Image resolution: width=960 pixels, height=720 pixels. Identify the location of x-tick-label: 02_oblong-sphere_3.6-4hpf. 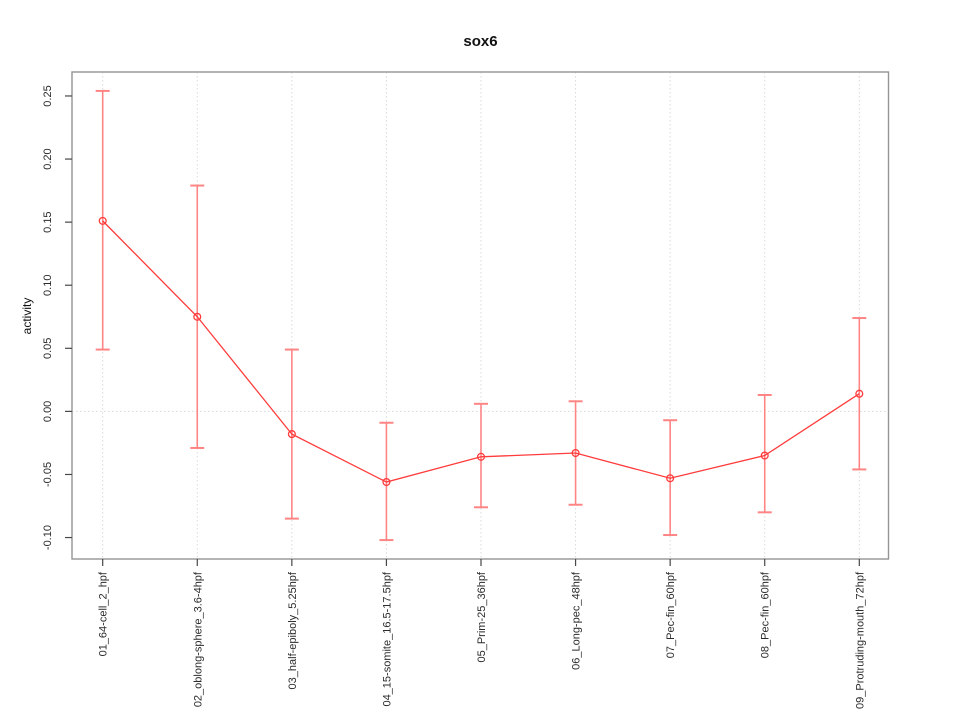
(198, 639).